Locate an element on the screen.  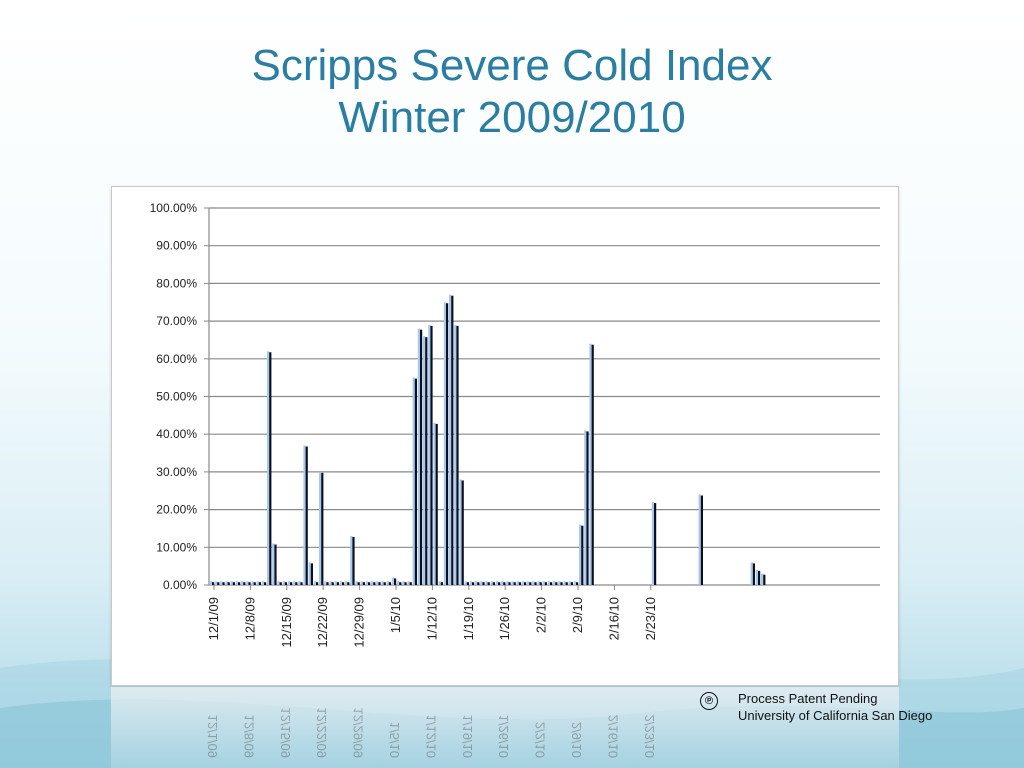
y-tick-label: 70.00% is located at coordinates (176, 321).